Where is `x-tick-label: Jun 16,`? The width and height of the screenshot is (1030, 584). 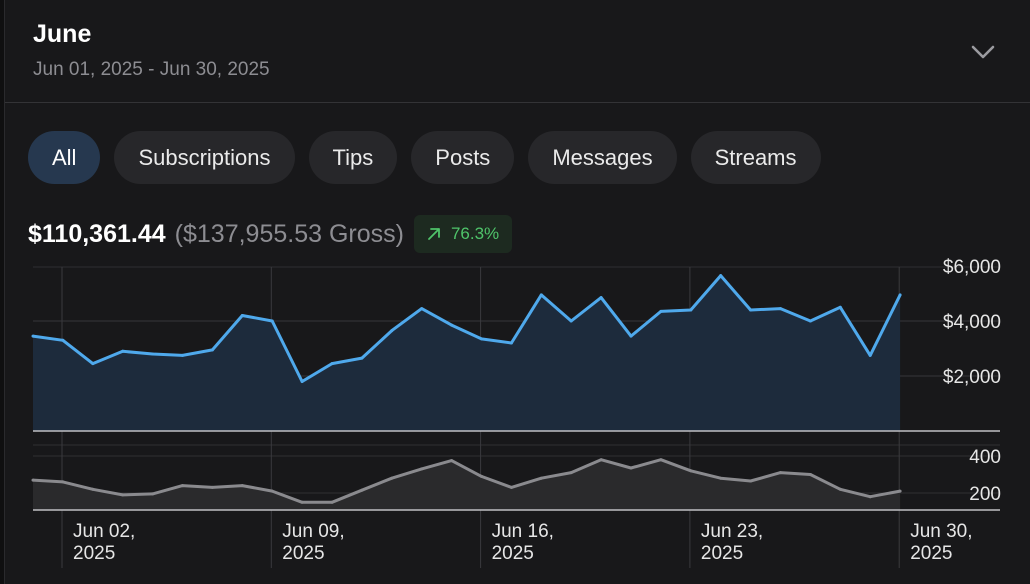 x-tick-label: Jun 16, is located at coordinates (523, 531).